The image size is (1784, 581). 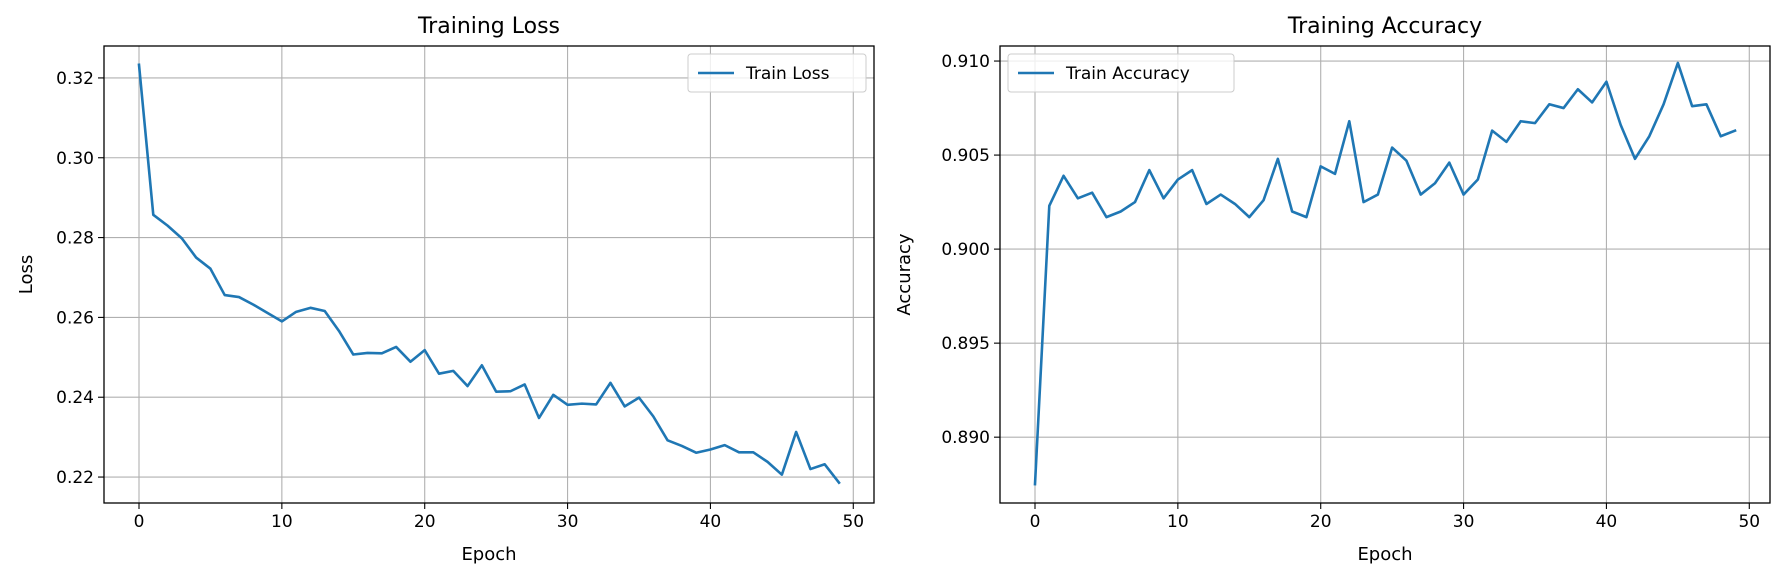 I want to click on y-tick-label: 0.895, so click(x=965, y=344).